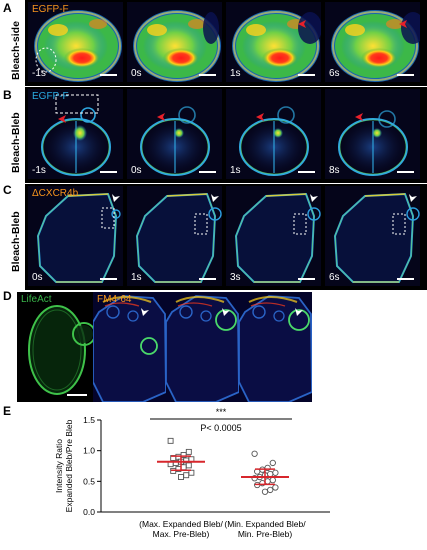  I want to click on panel-letter-e: E, so click(7, 411).